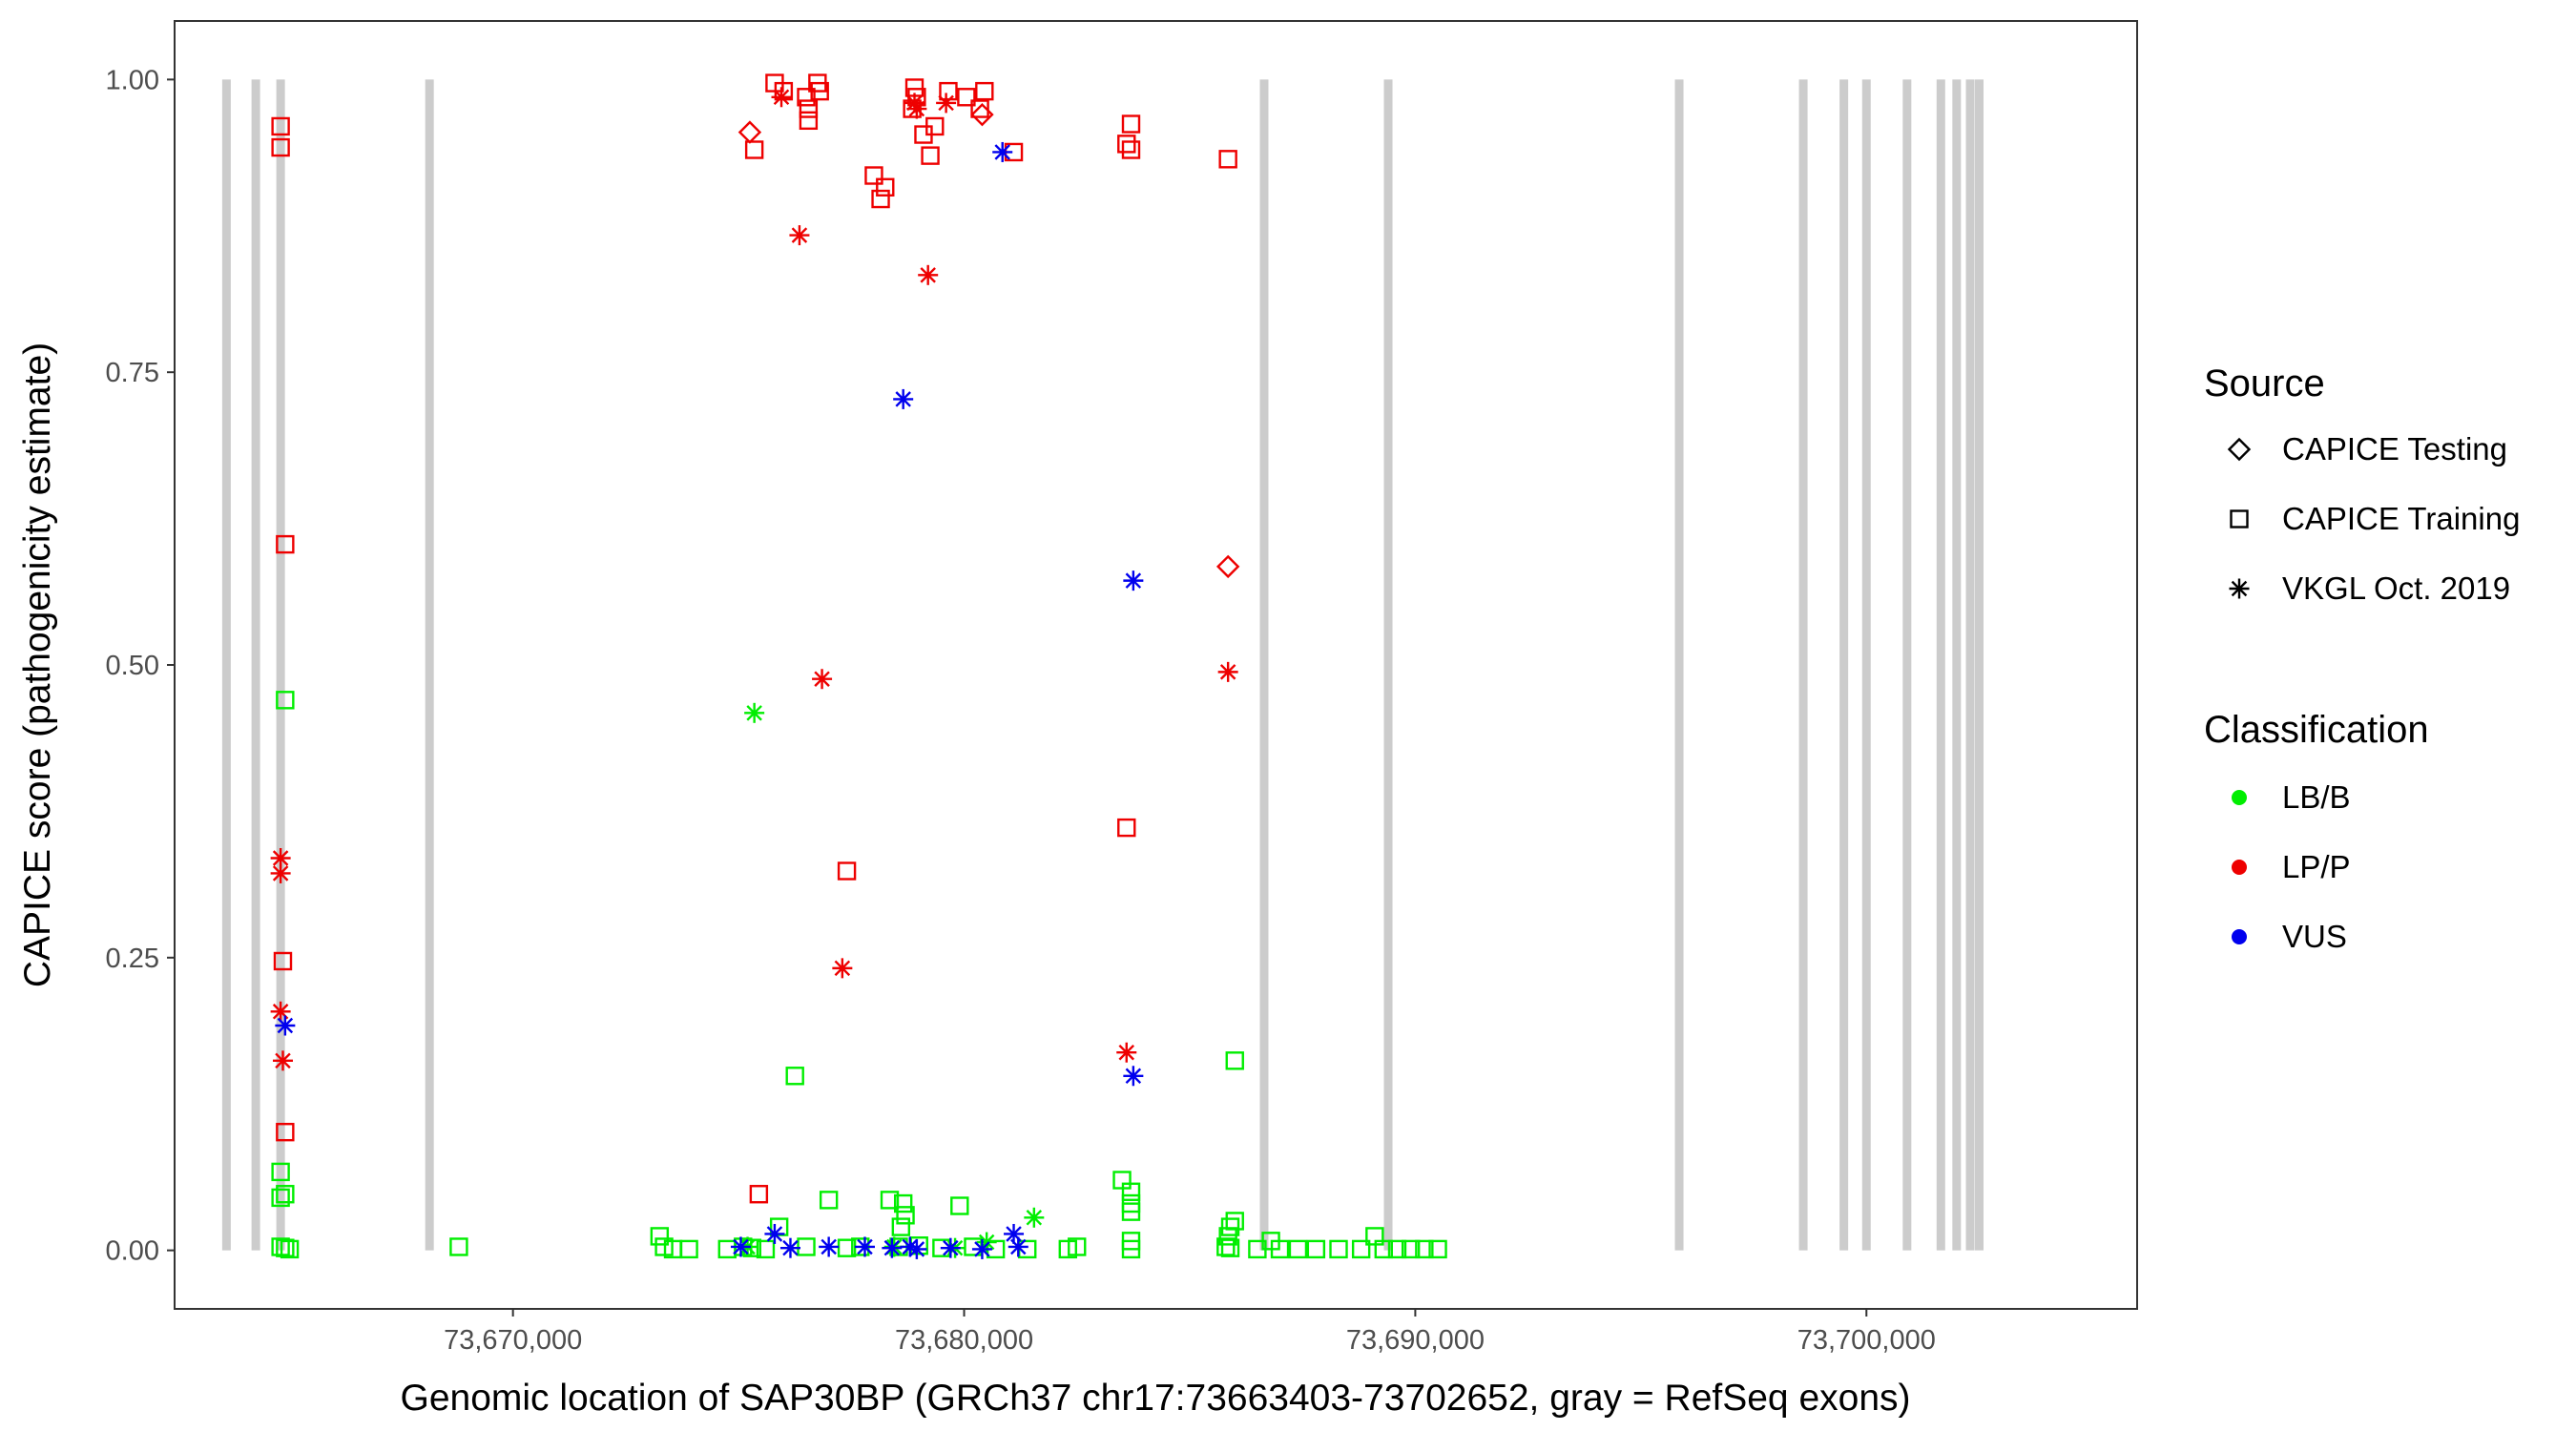 The height and width of the screenshot is (1431, 2576). I want to click on point-vus-vkgl-0-stroke-d2, so click(903, 399).